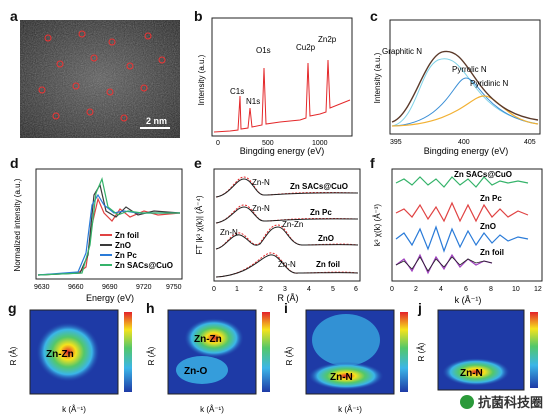 This screenshot has height=417, width=553. What do you see at coordinates (76, 287) in the screenshot?
I see `xtick-d-1: 9660` at bounding box center [76, 287].